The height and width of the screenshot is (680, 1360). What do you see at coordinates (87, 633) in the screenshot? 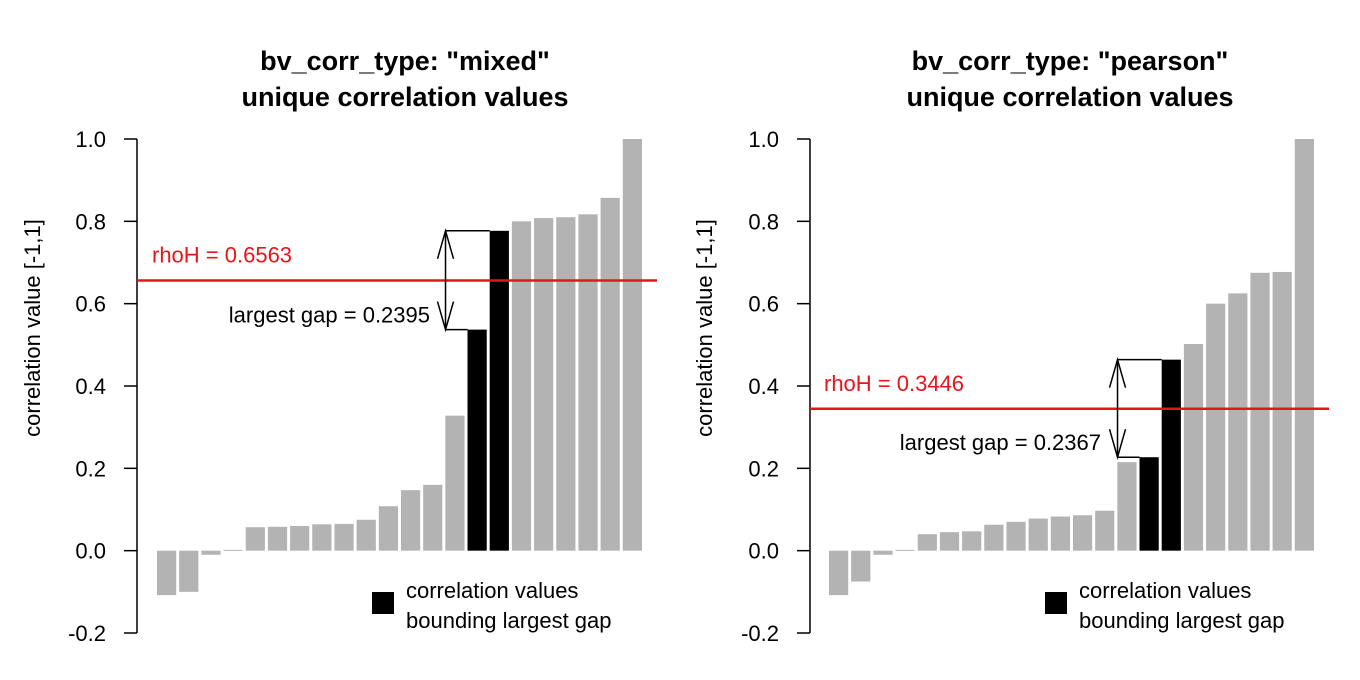
I see `panel1-y-tick-label: -0.2` at bounding box center [87, 633].